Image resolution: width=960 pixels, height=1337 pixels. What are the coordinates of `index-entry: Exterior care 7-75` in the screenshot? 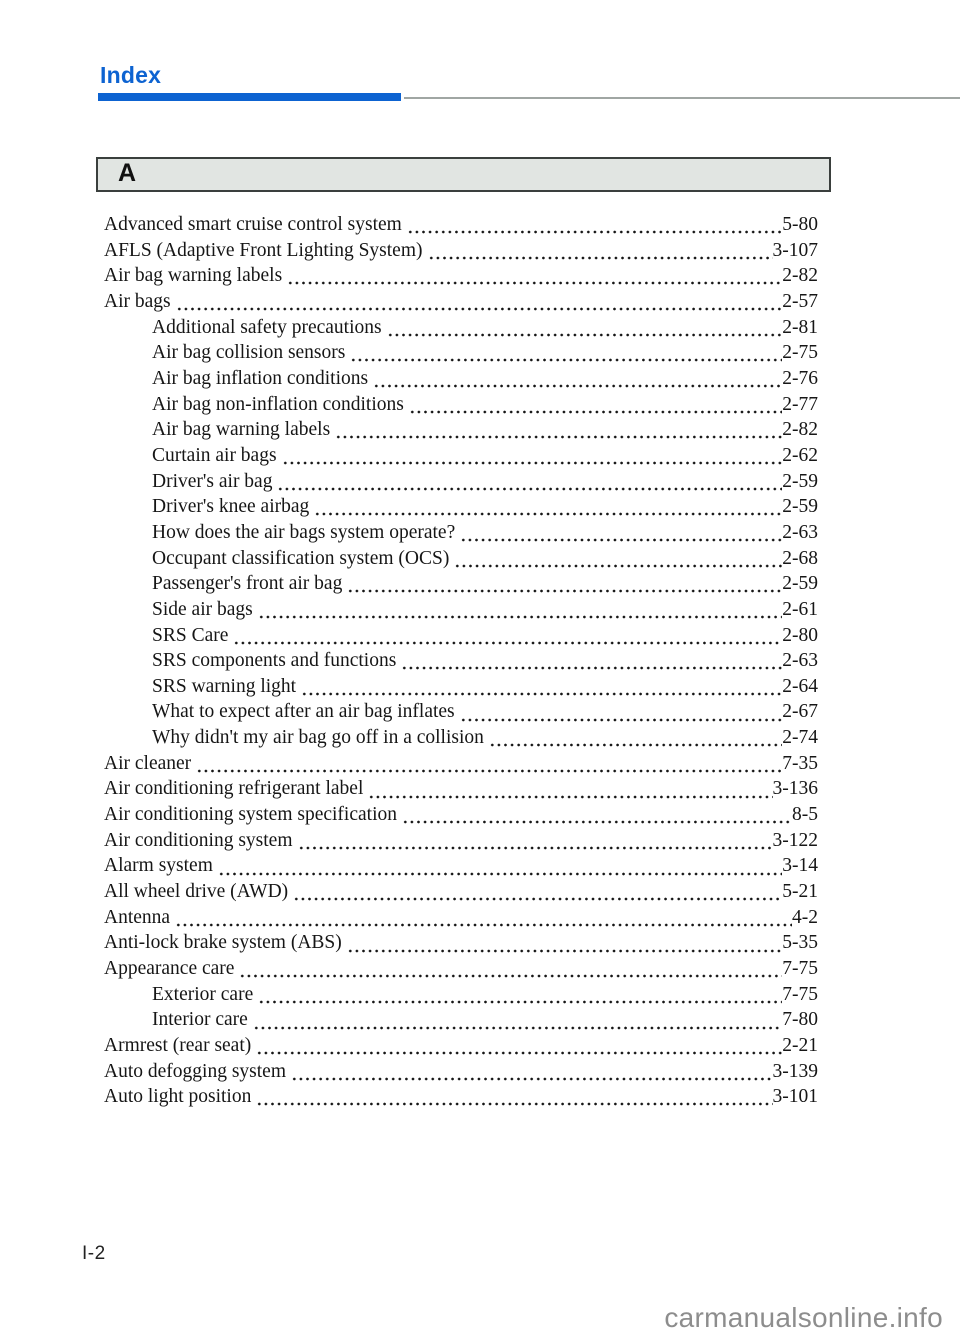 It's located at (461, 994).